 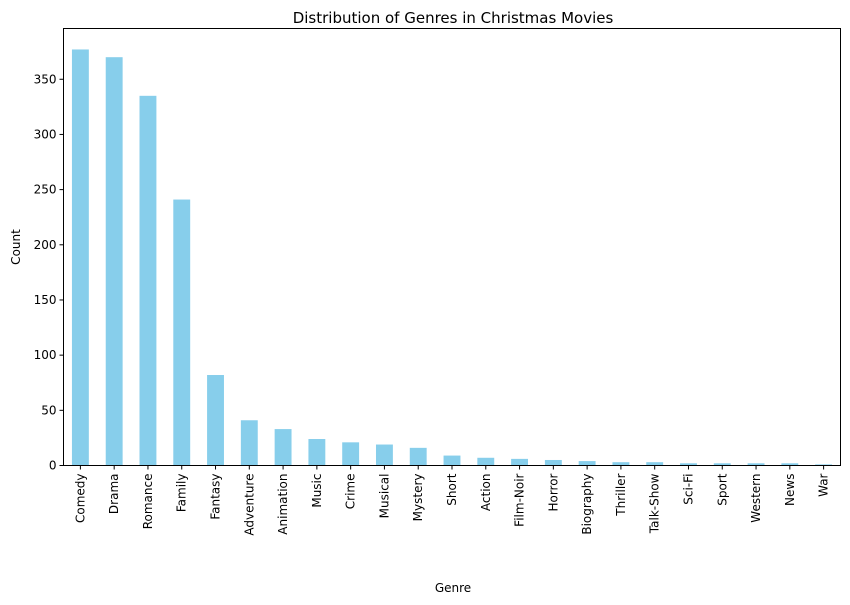 I want to click on x-tick-label: Talk-Show, so click(x=655, y=503).